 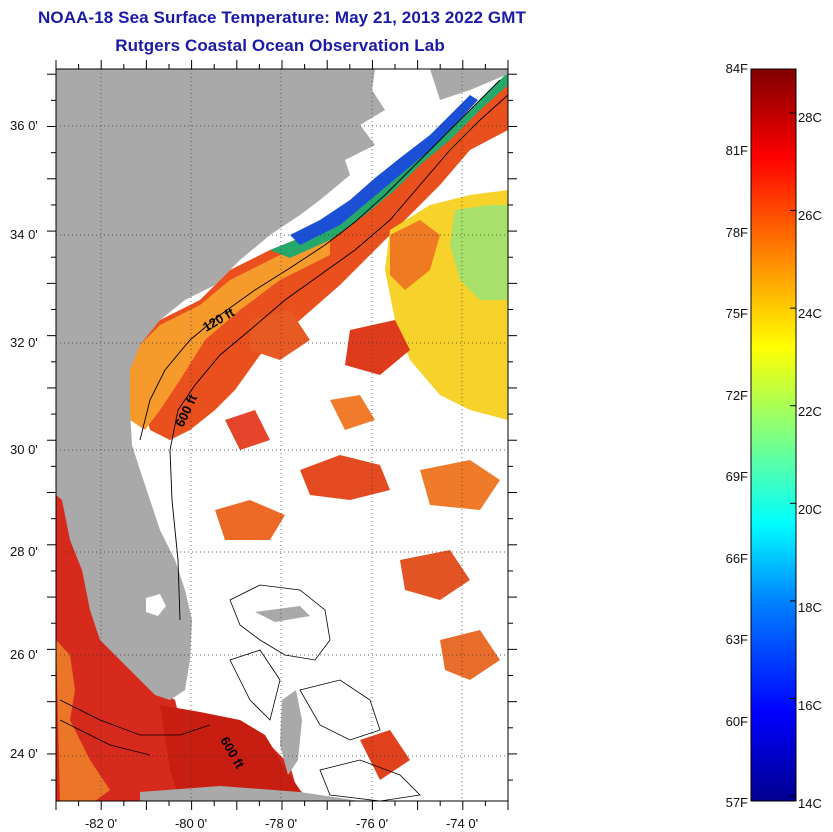 What do you see at coordinates (250, 793) in the screenshot?
I see `land-cuba` at bounding box center [250, 793].